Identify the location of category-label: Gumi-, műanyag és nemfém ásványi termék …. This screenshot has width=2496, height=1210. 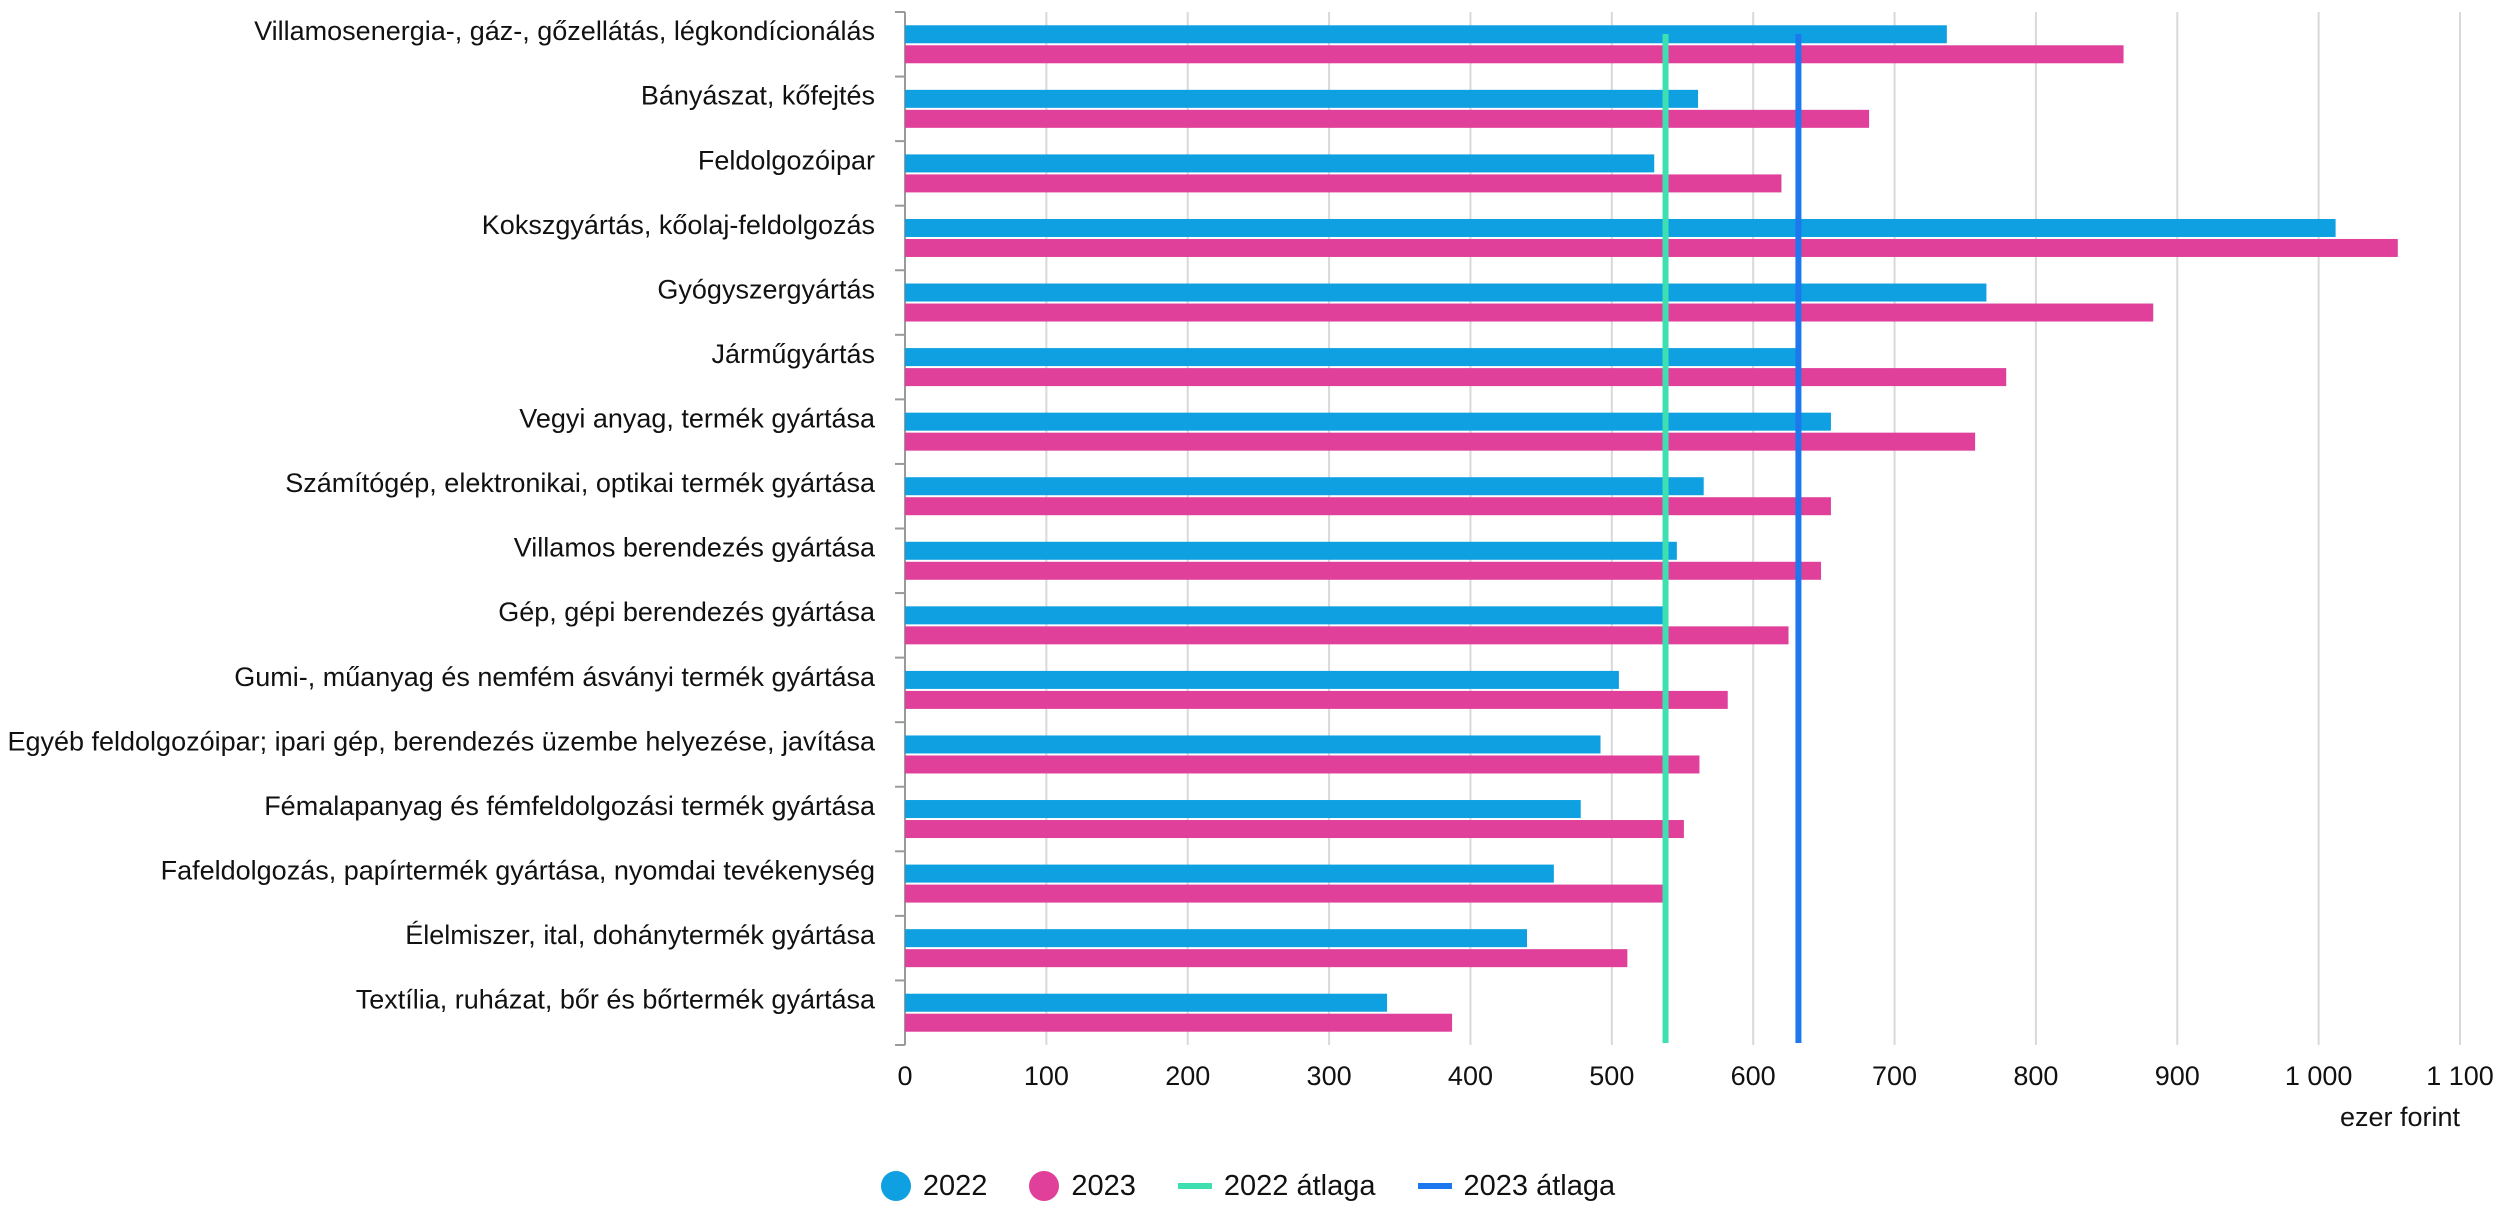
(555, 677).